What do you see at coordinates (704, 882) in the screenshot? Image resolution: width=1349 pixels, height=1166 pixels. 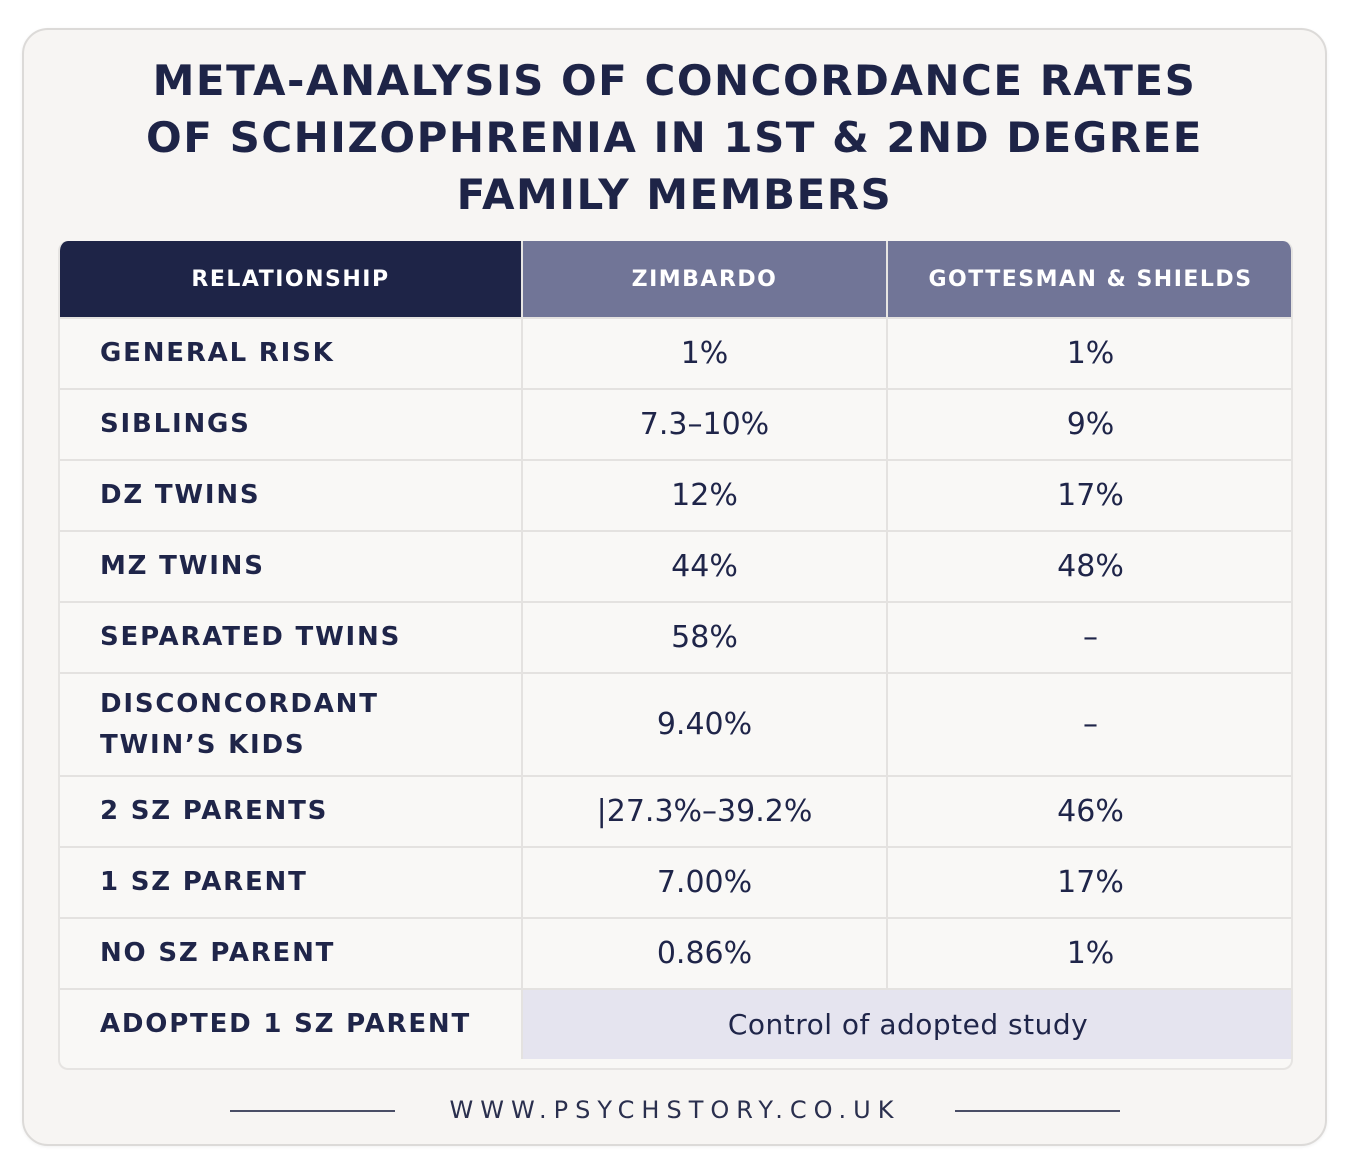 I see `zimbardo-cell: 7.00%` at bounding box center [704, 882].